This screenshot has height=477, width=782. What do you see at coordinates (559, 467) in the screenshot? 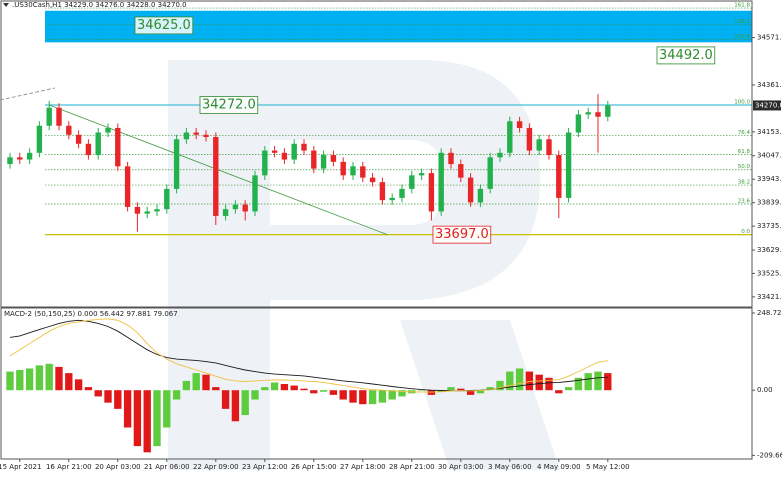
I see `x-tick-label: 4 May 09:00` at bounding box center [559, 467].